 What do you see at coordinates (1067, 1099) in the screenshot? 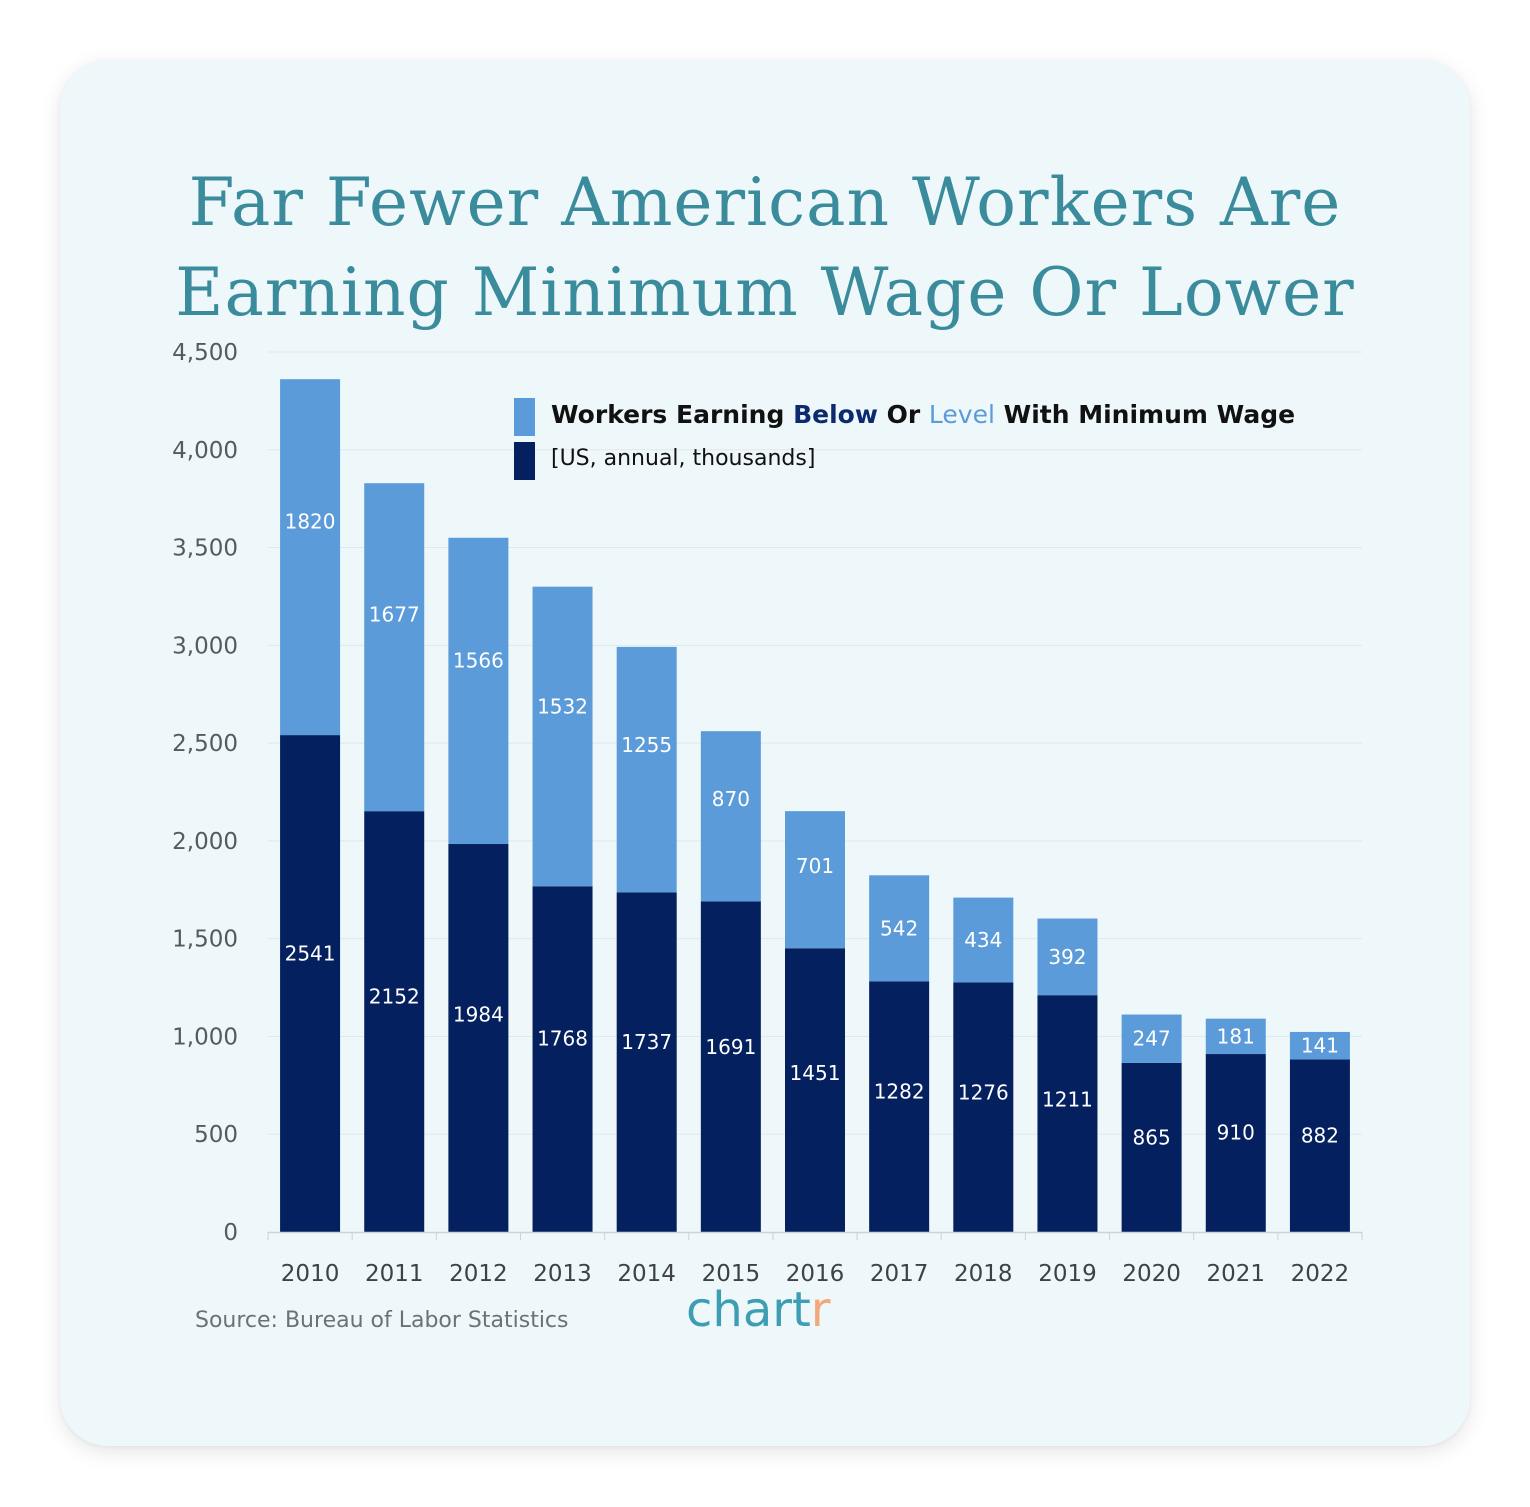
I see `data-label-below: 1211` at bounding box center [1067, 1099].